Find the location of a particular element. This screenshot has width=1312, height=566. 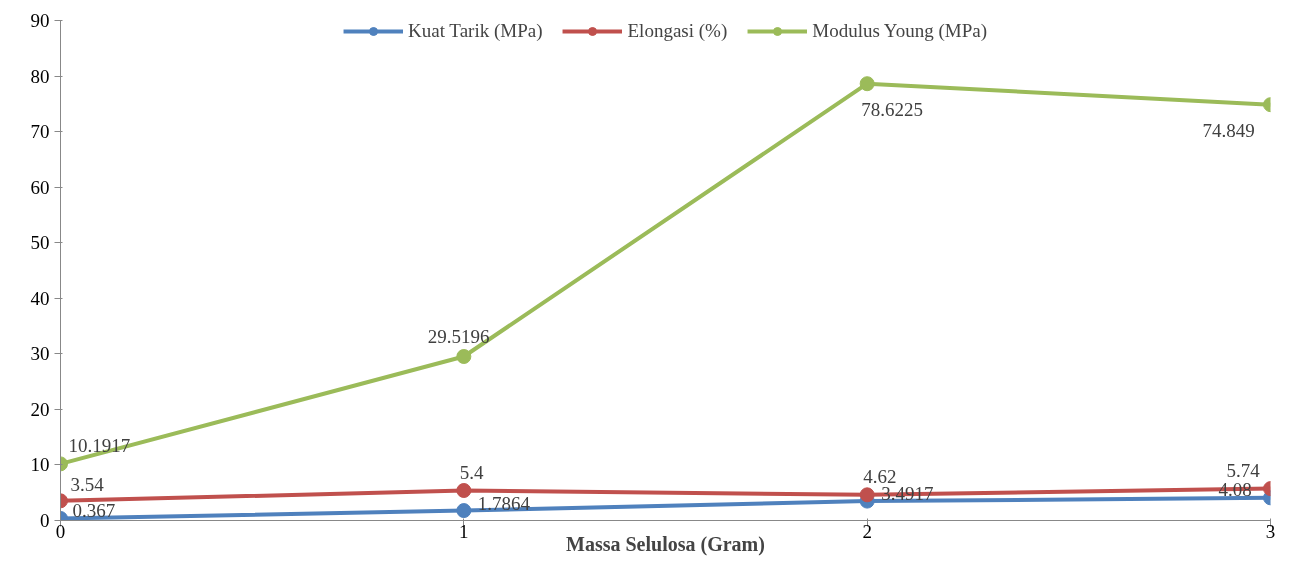

data-label: 4.62 is located at coordinates (880, 476).